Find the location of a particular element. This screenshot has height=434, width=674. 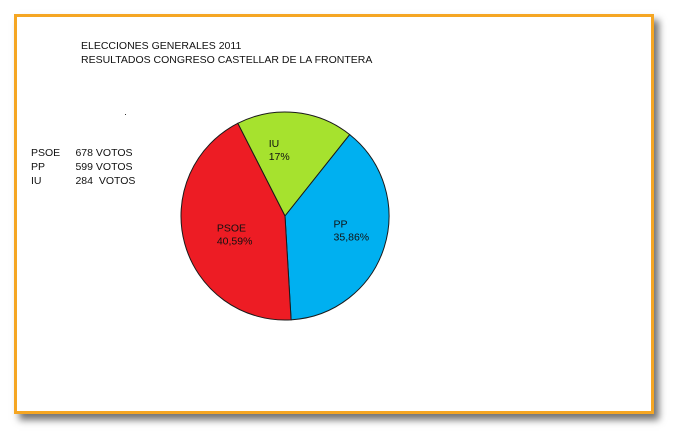

legend-row-pp: PP 599 VOTOS is located at coordinates (83, 167).